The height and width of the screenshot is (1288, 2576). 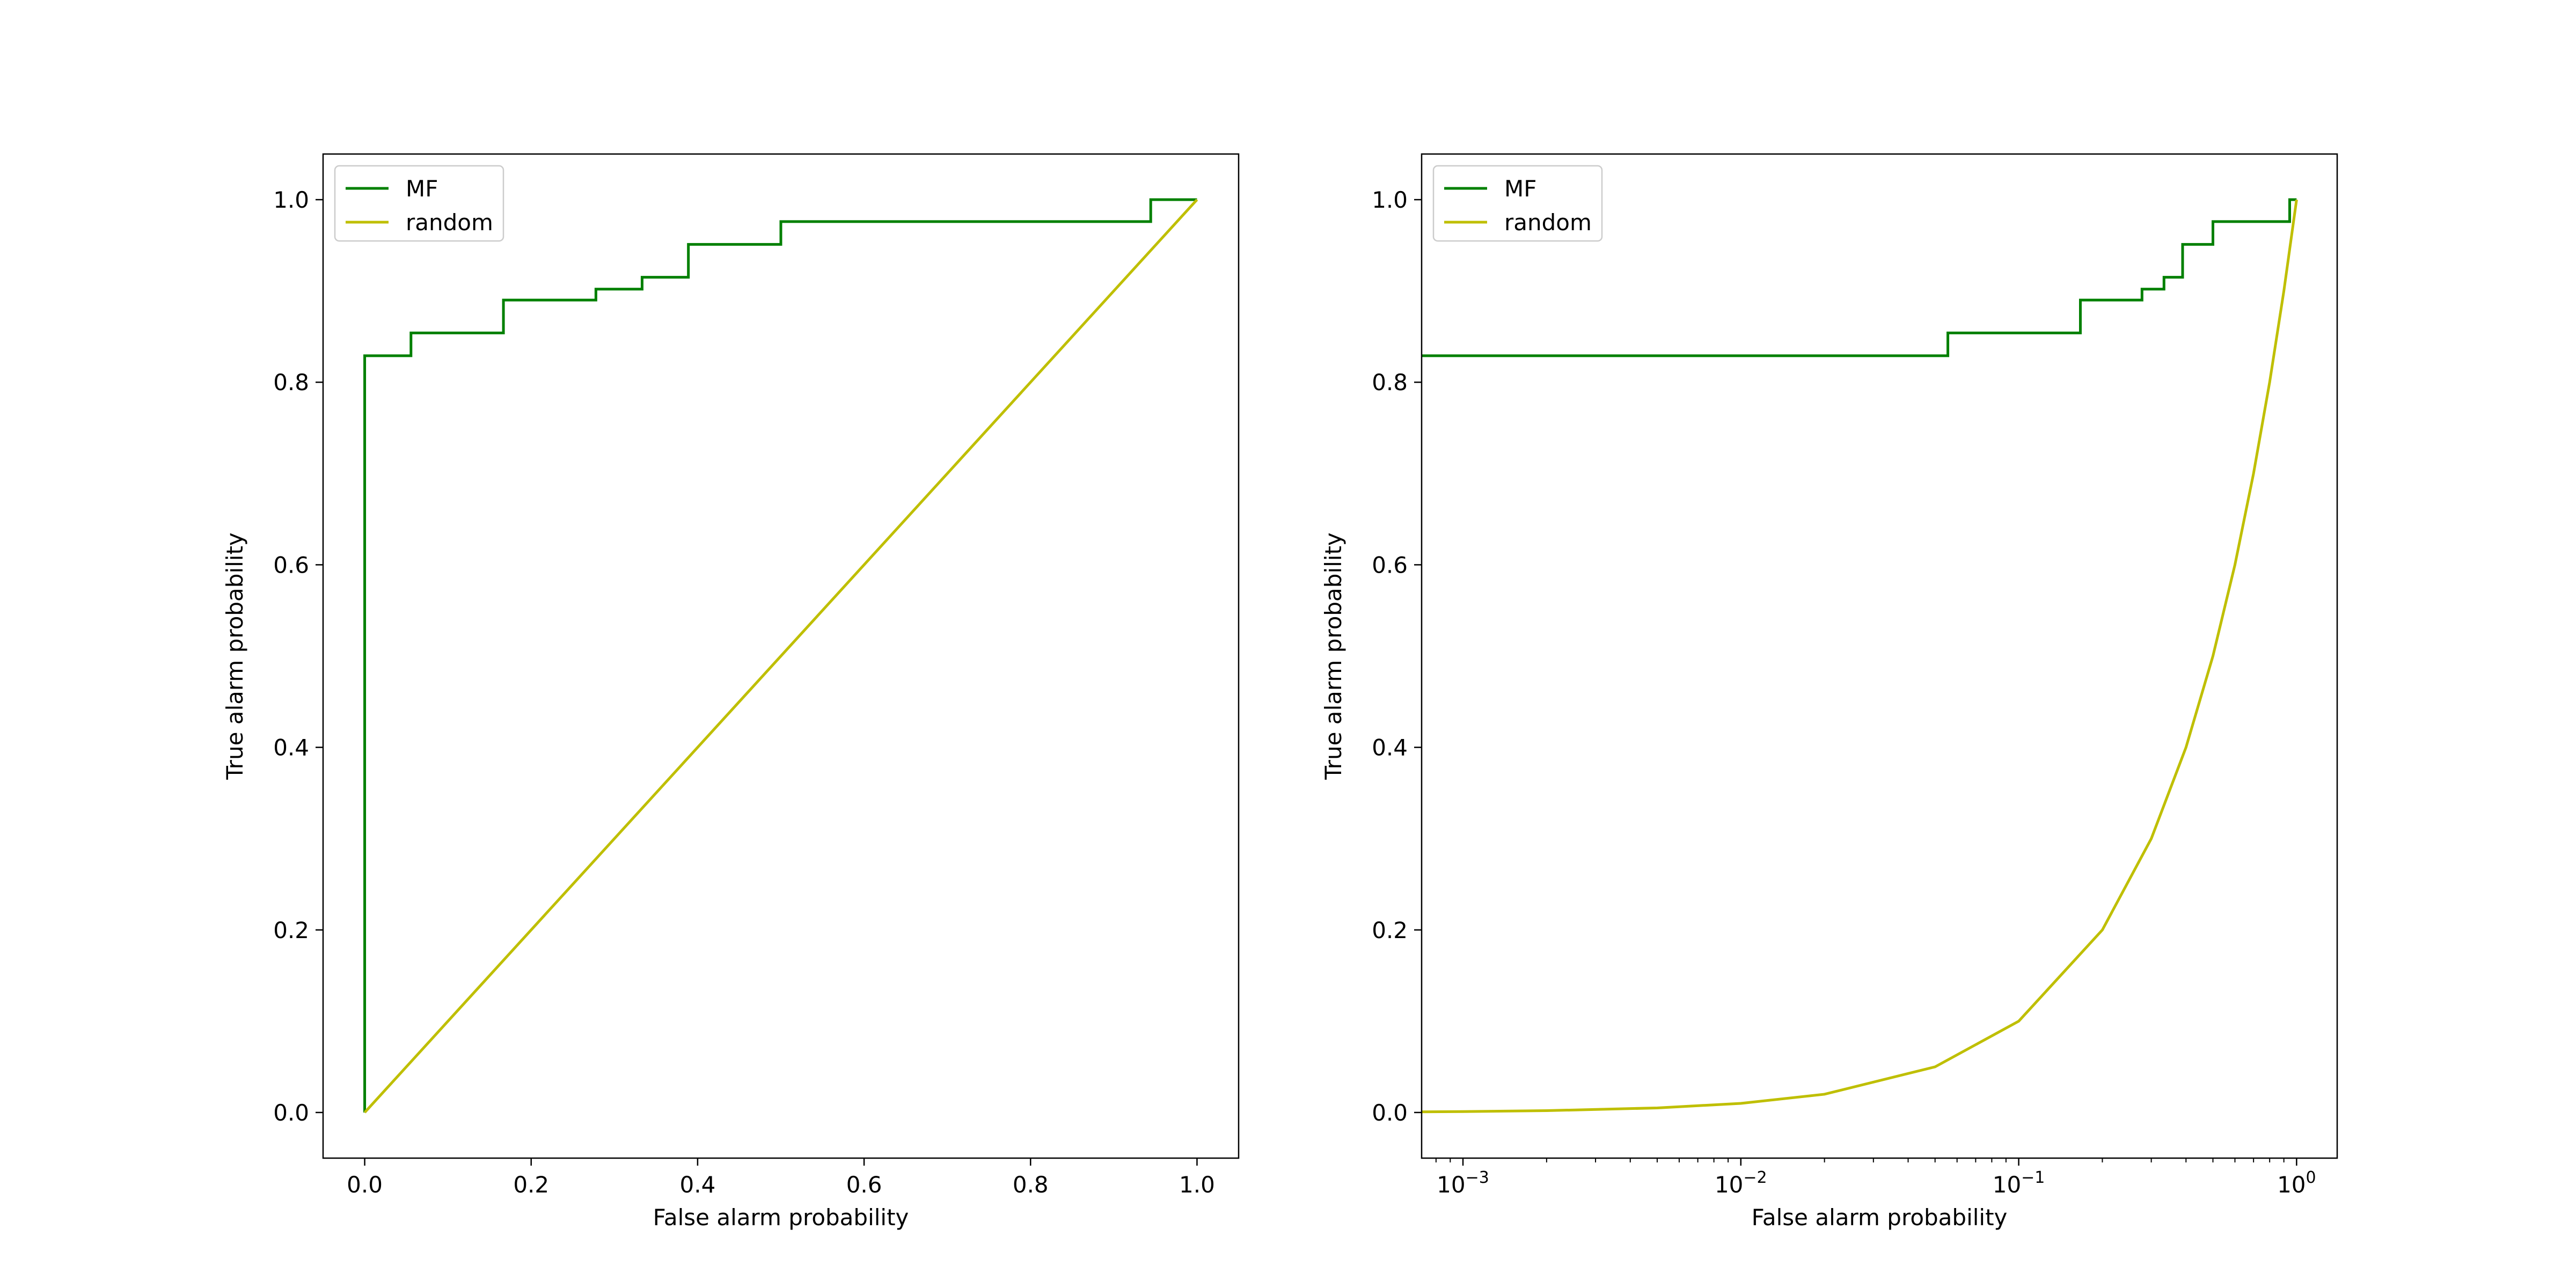 What do you see at coordinates (1197, 1185) in the screenshot?
I see `x-tick-label: 1.0` at bounding box center [1197, 1185].